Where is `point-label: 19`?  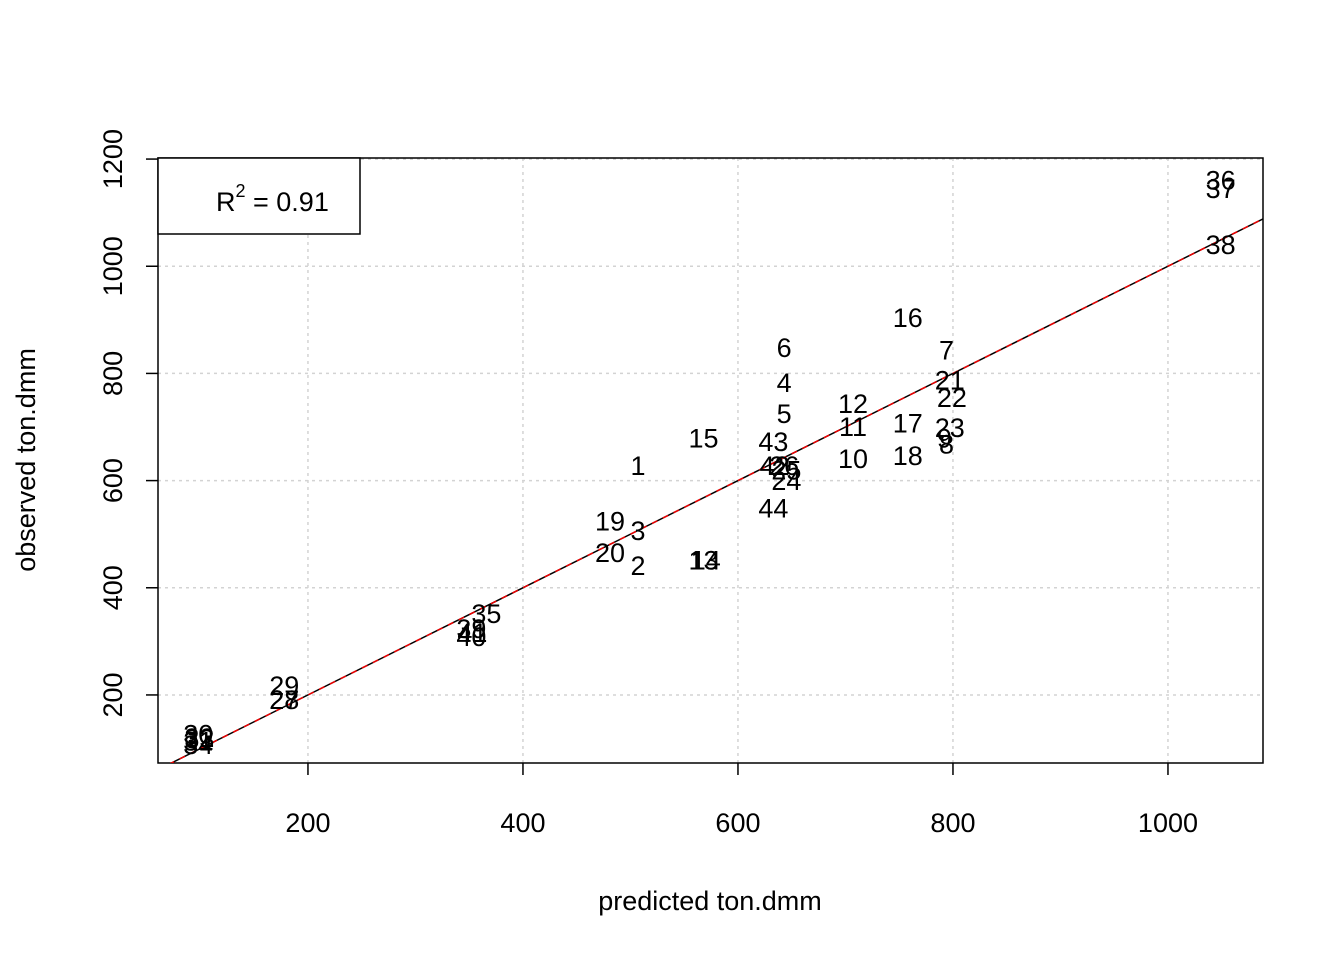 point-label: 19 is located at coordinates (610, 521).